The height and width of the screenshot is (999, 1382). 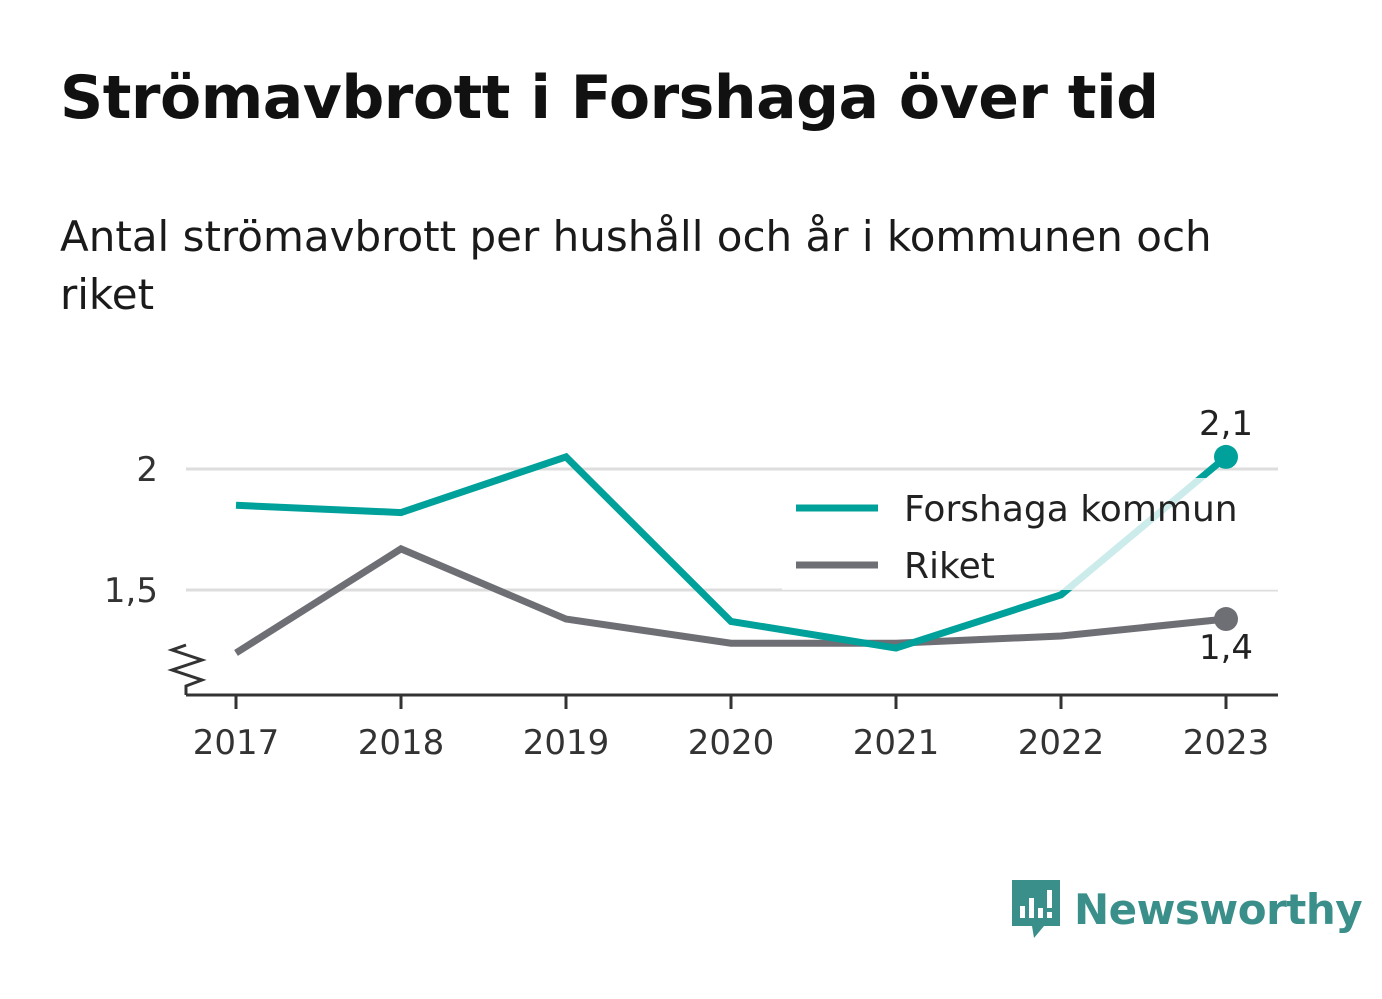 I want to click on end-labels: 2,1 1,4, so click(x=1226, y=536).